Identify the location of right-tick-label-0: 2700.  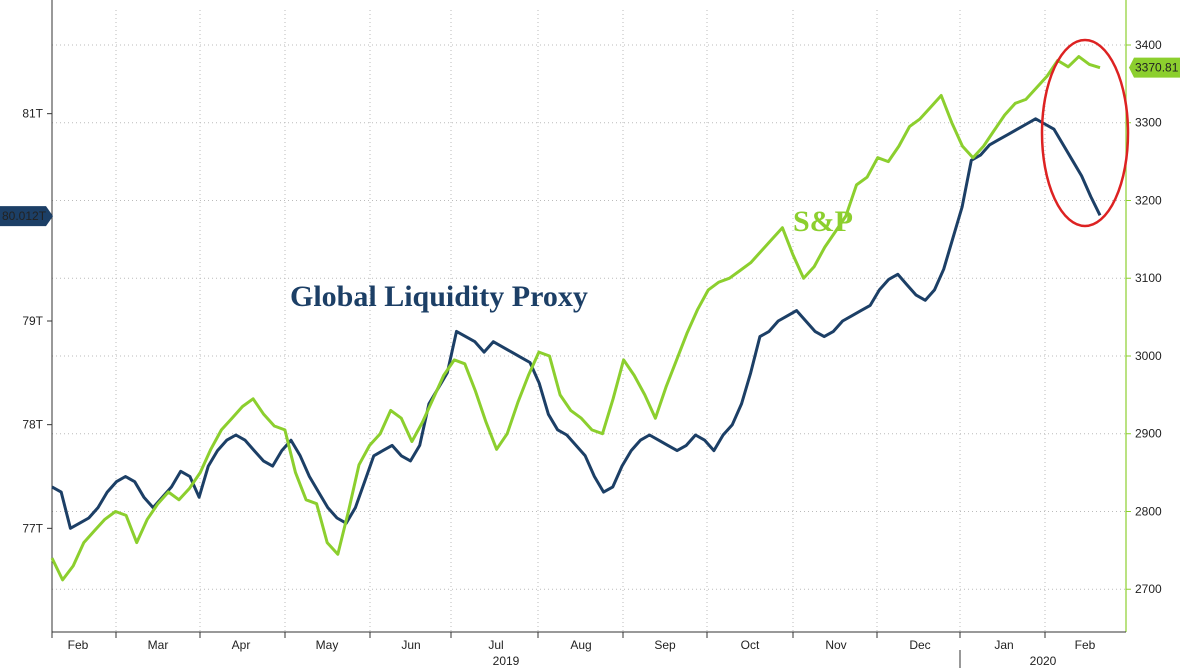
(1148, 589).